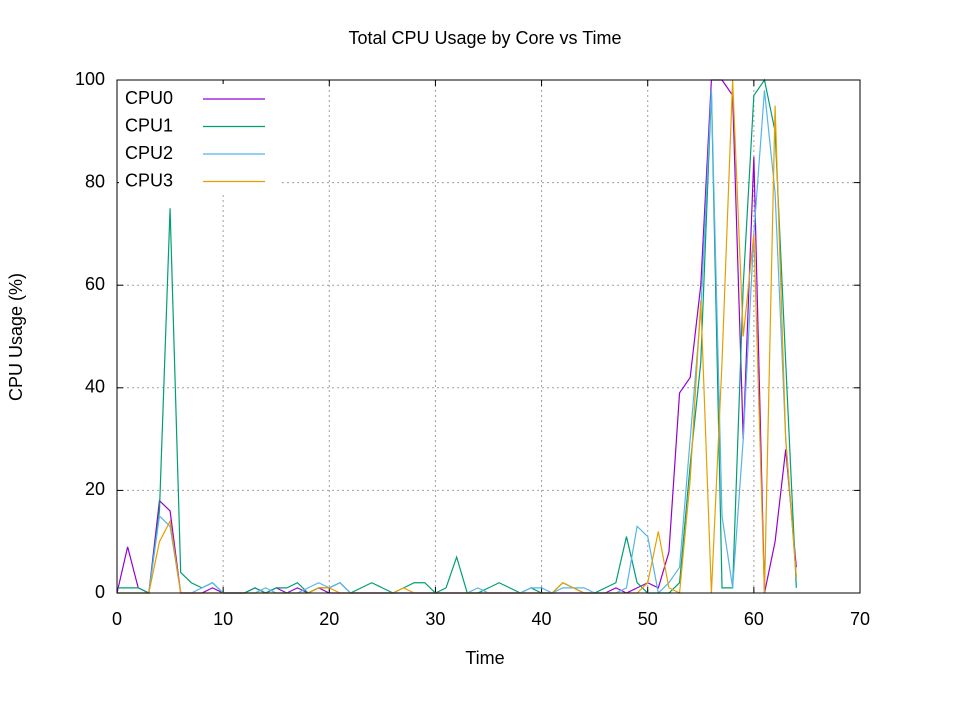 The image size is (960, 702). Describe the element at coordinates (100, 592) in the screenshot. I see `y-tick-label: 0` at that location.